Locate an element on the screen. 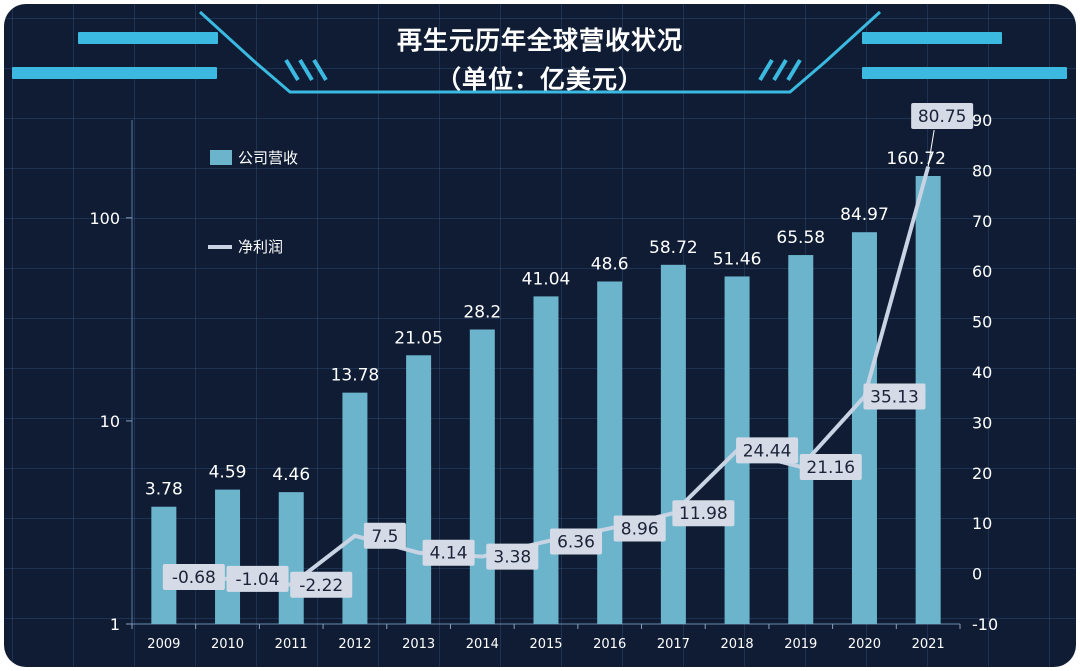 The width and height of the screenshot is (1080, 671). bar-value-label: 48.6 is located at coordinates (610, 264).